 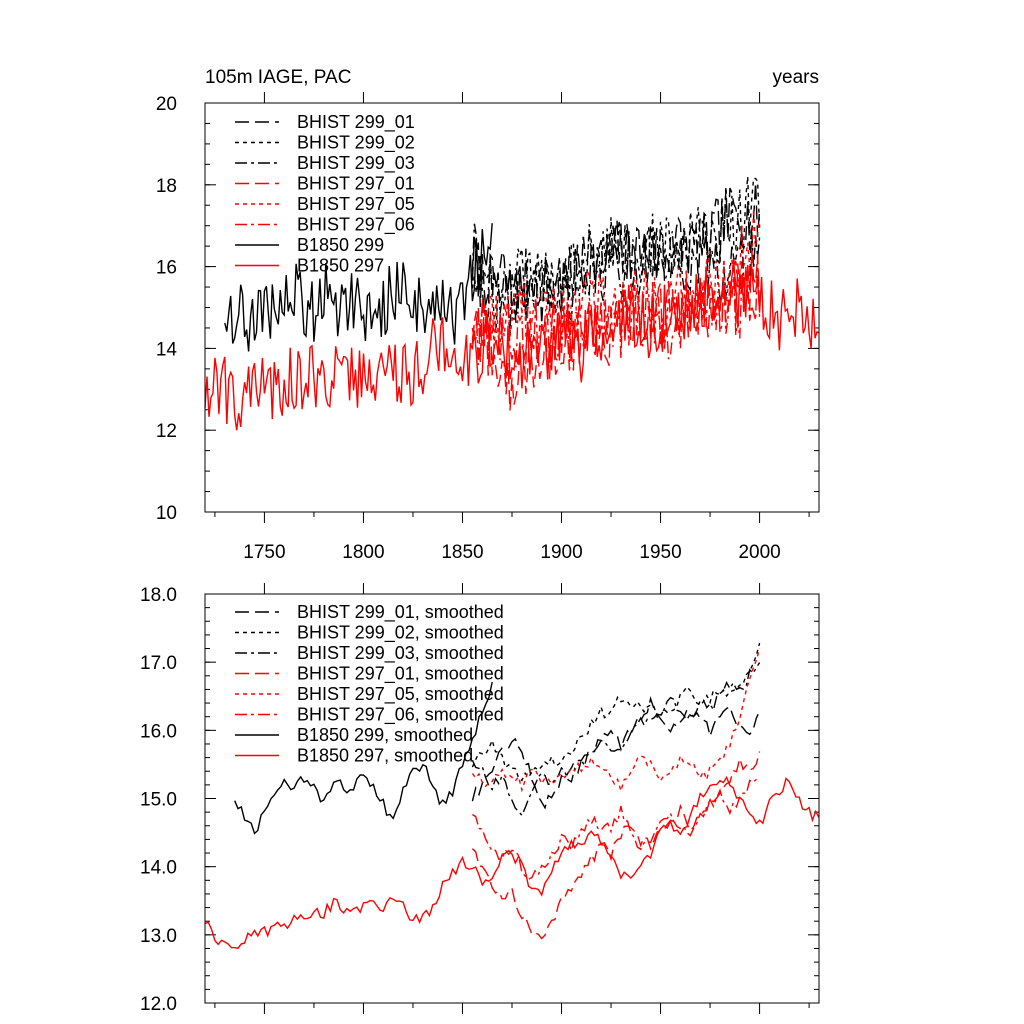 I want to click on series-line-bhist-299-02-smoothed, so click(x=616, y=712).